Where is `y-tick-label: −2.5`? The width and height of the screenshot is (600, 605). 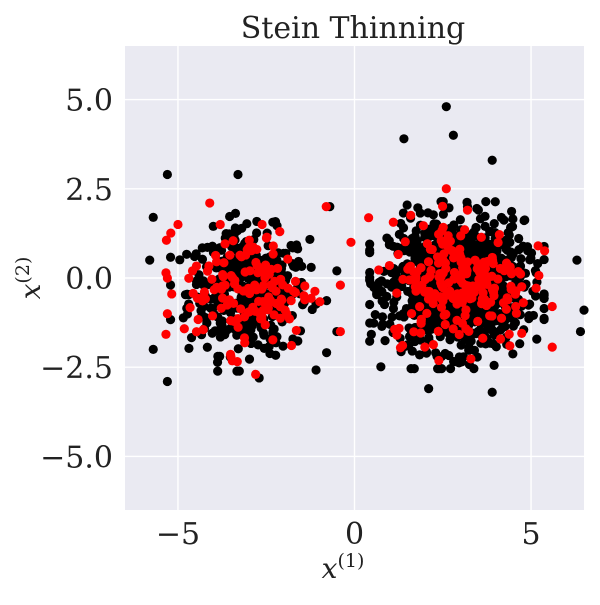
y-tick-label: −2.5 is located at coordinates (76, 368).